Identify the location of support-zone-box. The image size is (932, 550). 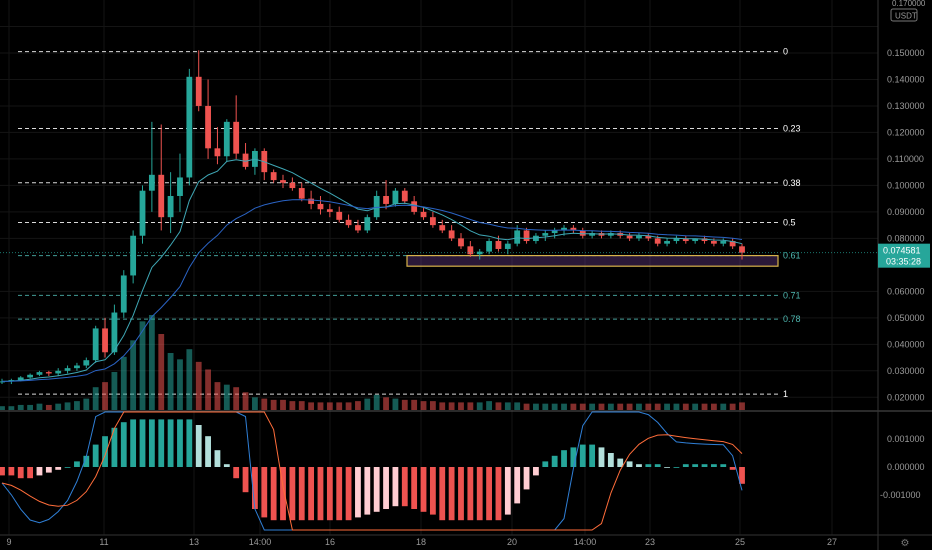
(592, 260).